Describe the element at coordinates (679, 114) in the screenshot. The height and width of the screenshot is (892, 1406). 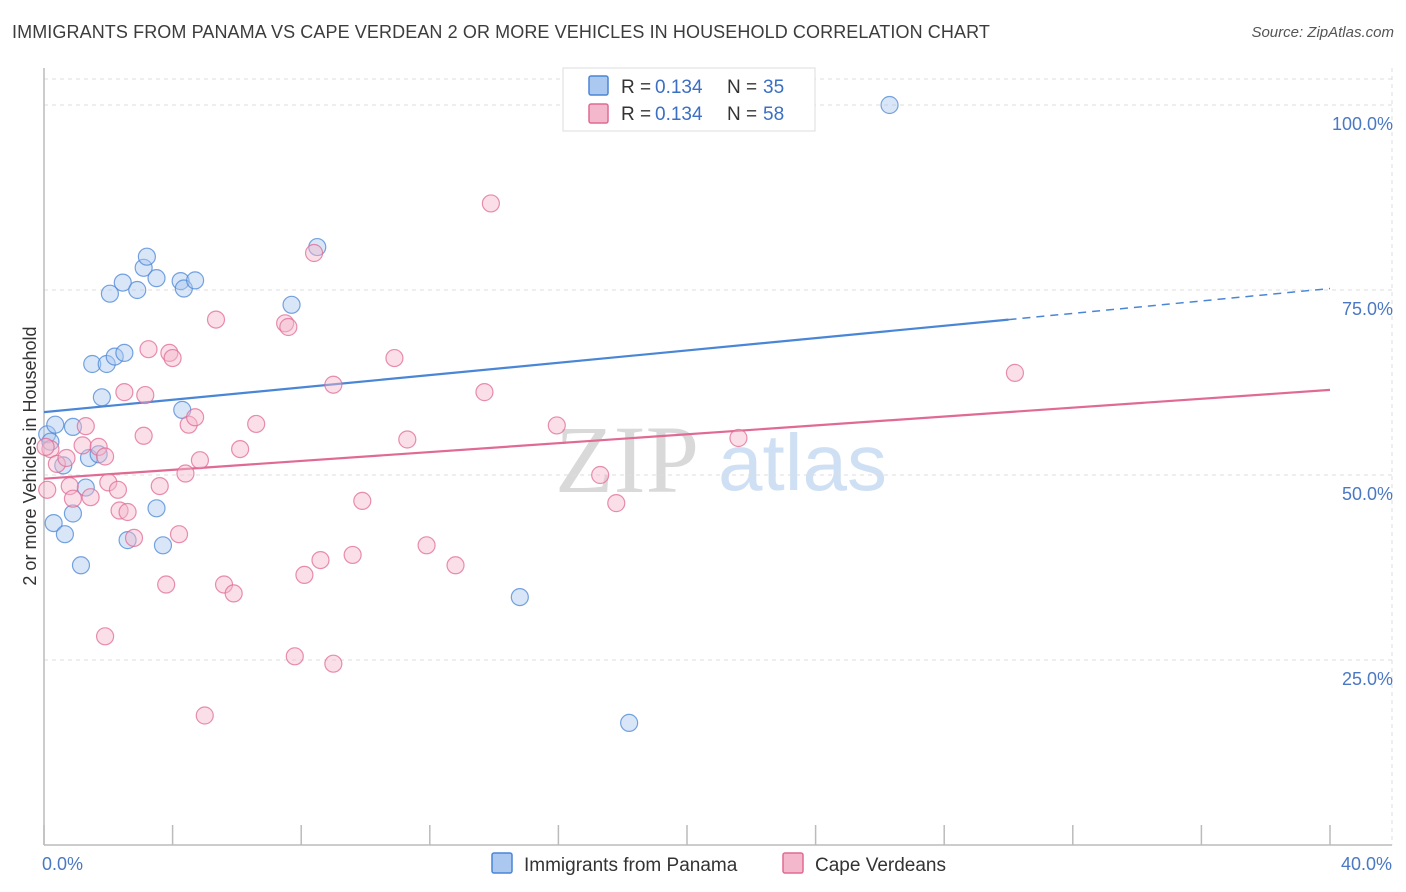
I see `legend-r-value-2: 0.134` at that location.